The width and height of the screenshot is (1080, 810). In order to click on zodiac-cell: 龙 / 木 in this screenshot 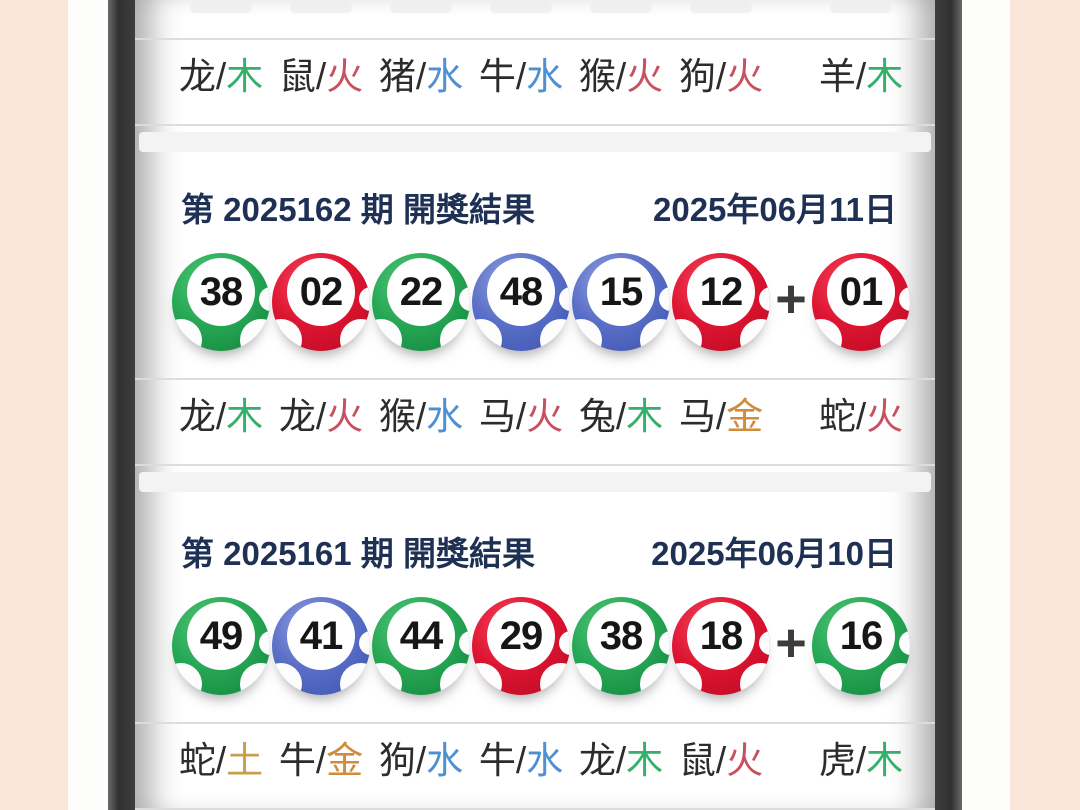, I will do `click(221, 77)`.